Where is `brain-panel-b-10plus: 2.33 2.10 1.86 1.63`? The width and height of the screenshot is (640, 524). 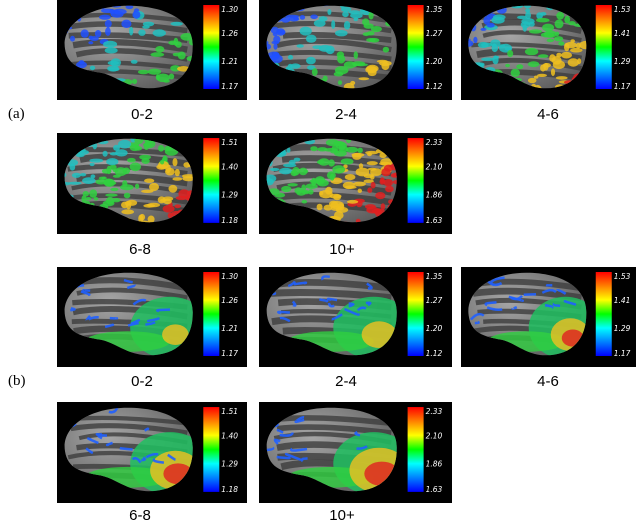
brain-panel-b-10plus: 2.33 2.10 1.86 1.63 is located at coordinates (355, 452).